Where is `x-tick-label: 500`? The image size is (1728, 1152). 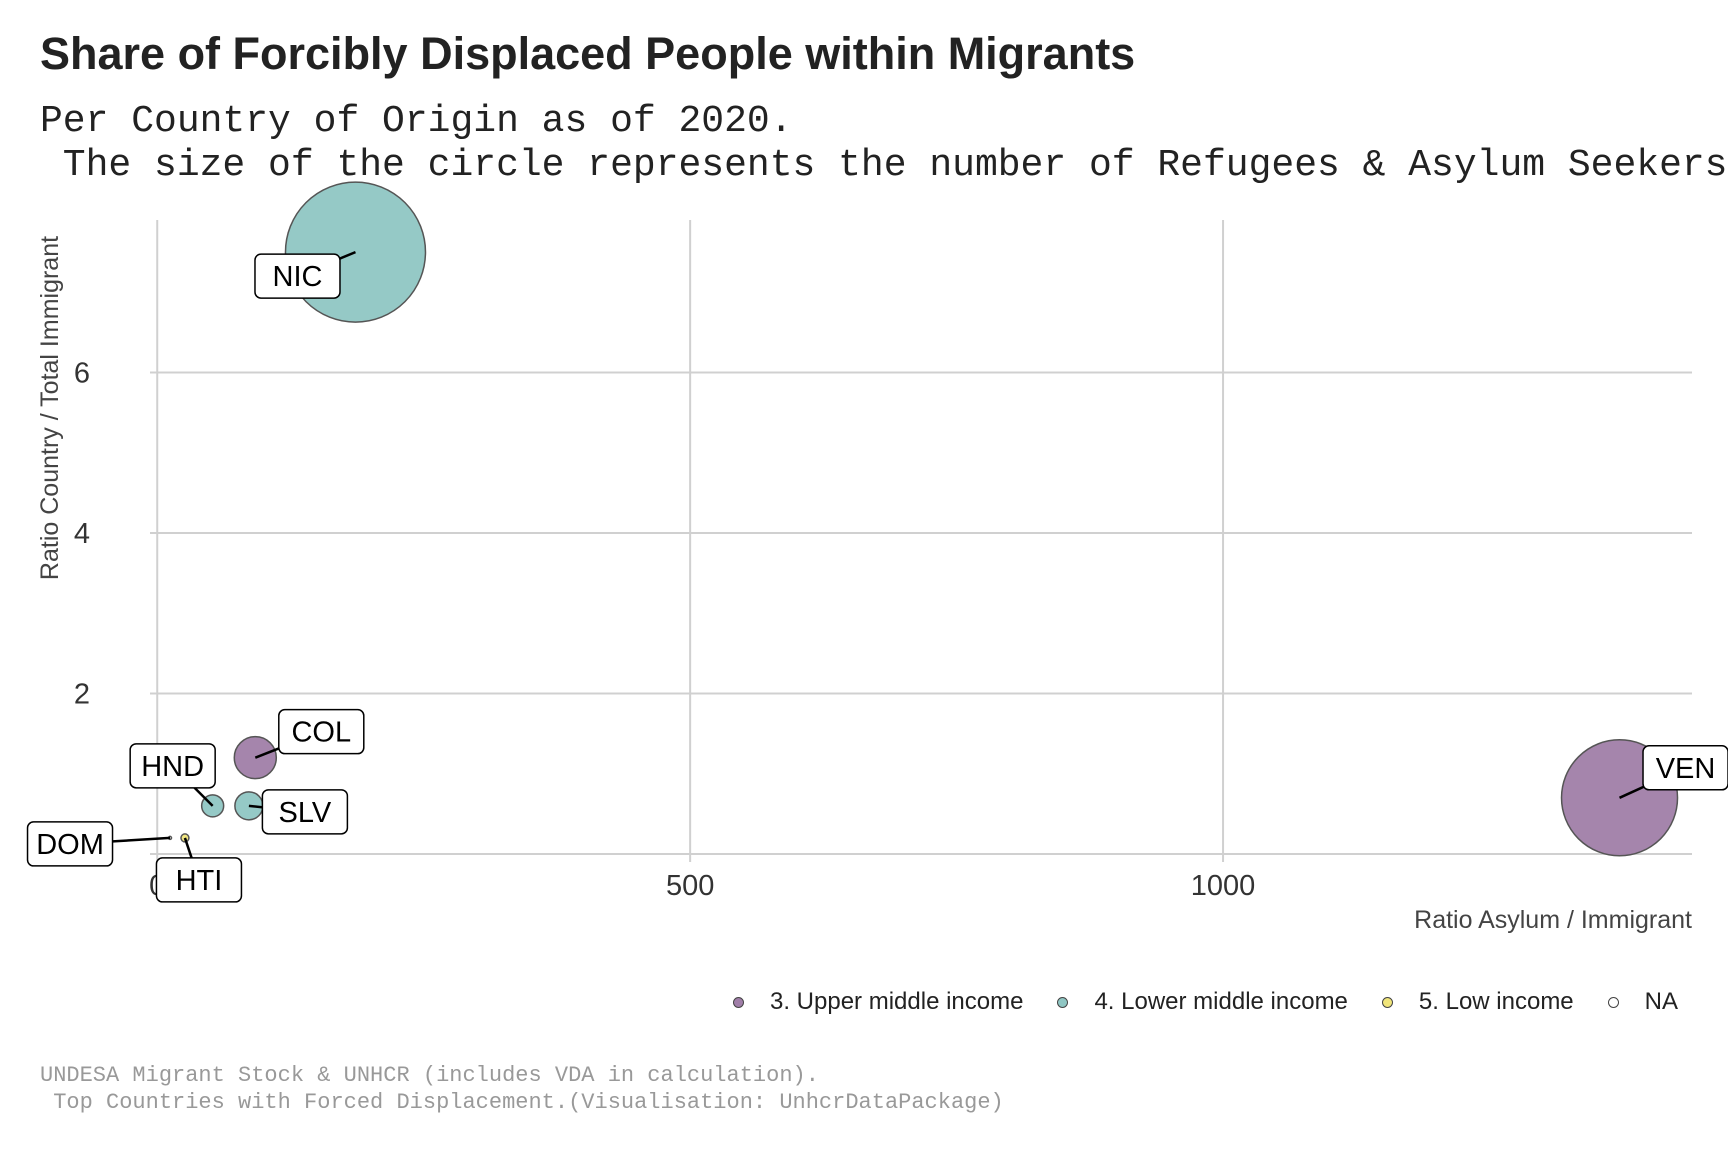
x-tick-label: 500 is located at coordinates (690, 886).